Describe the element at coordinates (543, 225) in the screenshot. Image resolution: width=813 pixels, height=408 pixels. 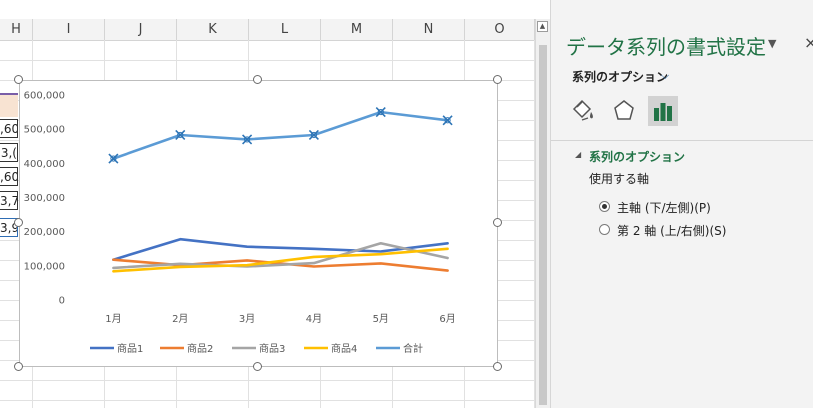
I see `scroll-thumb` at that location.